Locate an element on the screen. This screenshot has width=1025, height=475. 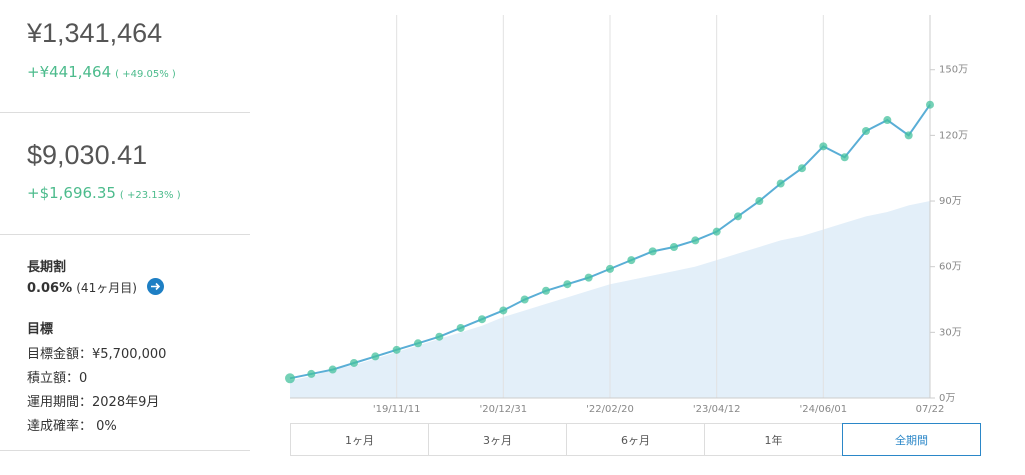
period-button: 3ヶ月 is located at coordinates (497, 439).